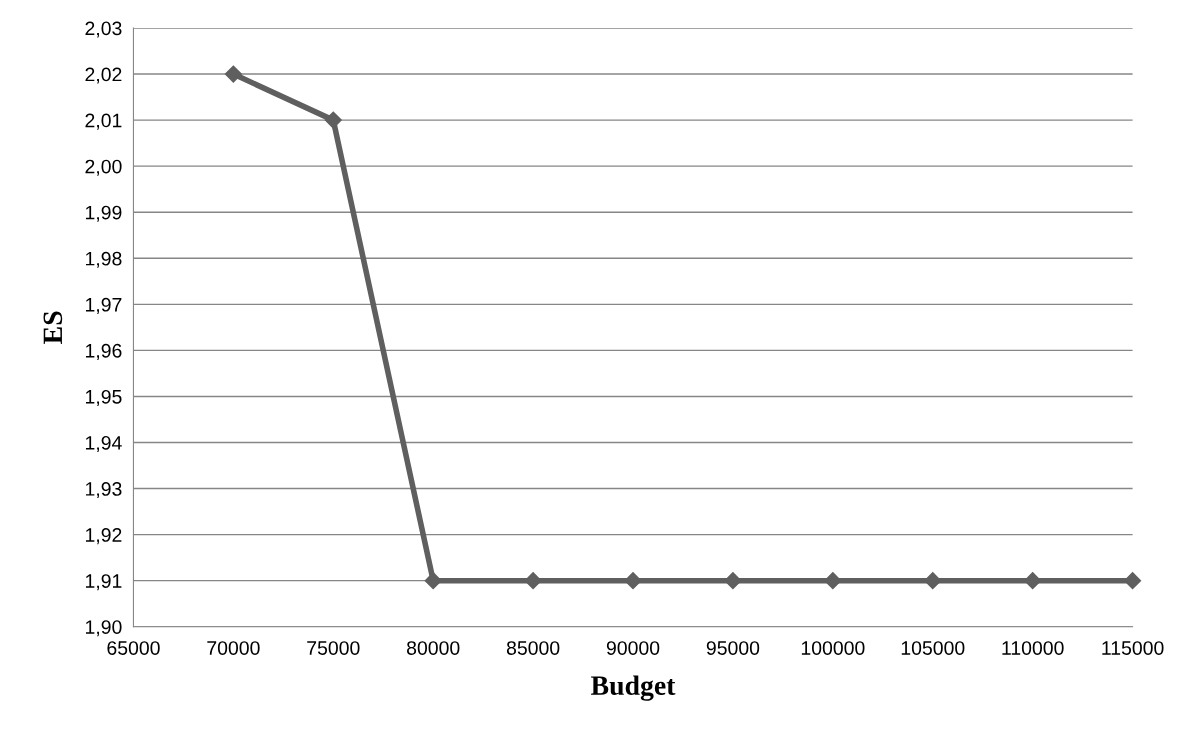 This screenshot has height=747, width=1181. Describe the element at coordinates (103, 75) in the screenshot. I see `y-tick-label: 2,02` at that location.